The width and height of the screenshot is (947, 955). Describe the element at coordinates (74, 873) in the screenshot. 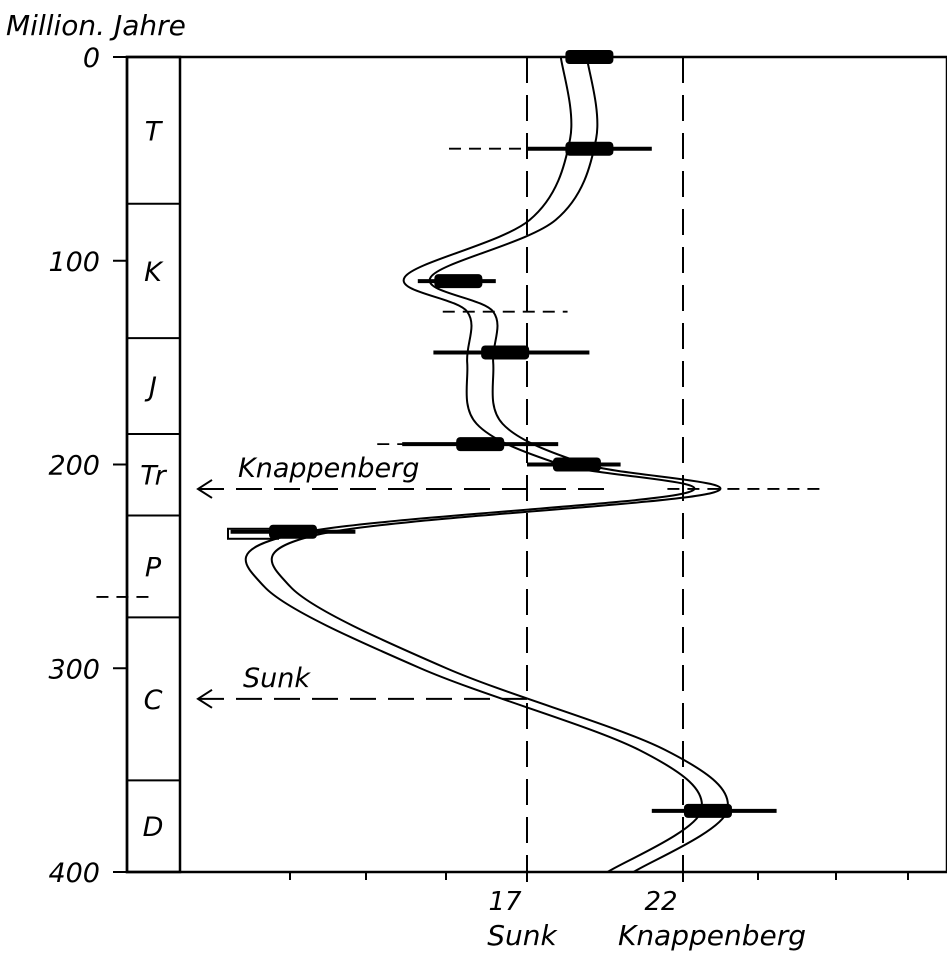

I see `y-tick-label: 400` at that location.